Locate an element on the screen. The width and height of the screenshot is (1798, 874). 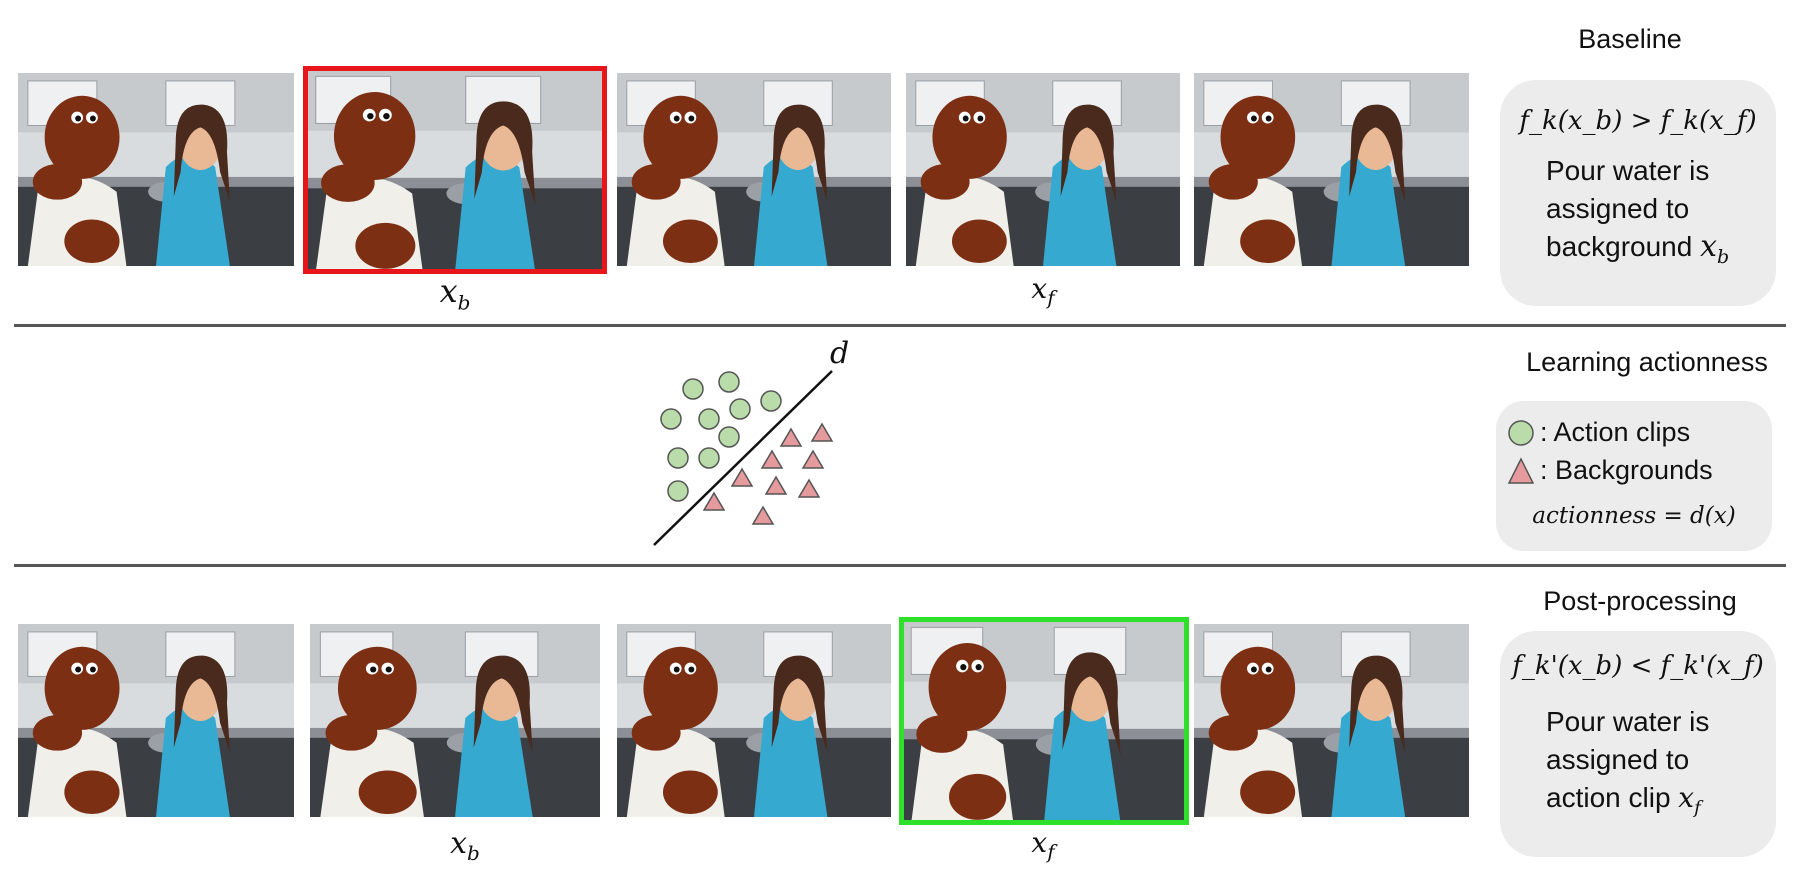
bottom-label-xb: xb is located at coordinates (465, 845).